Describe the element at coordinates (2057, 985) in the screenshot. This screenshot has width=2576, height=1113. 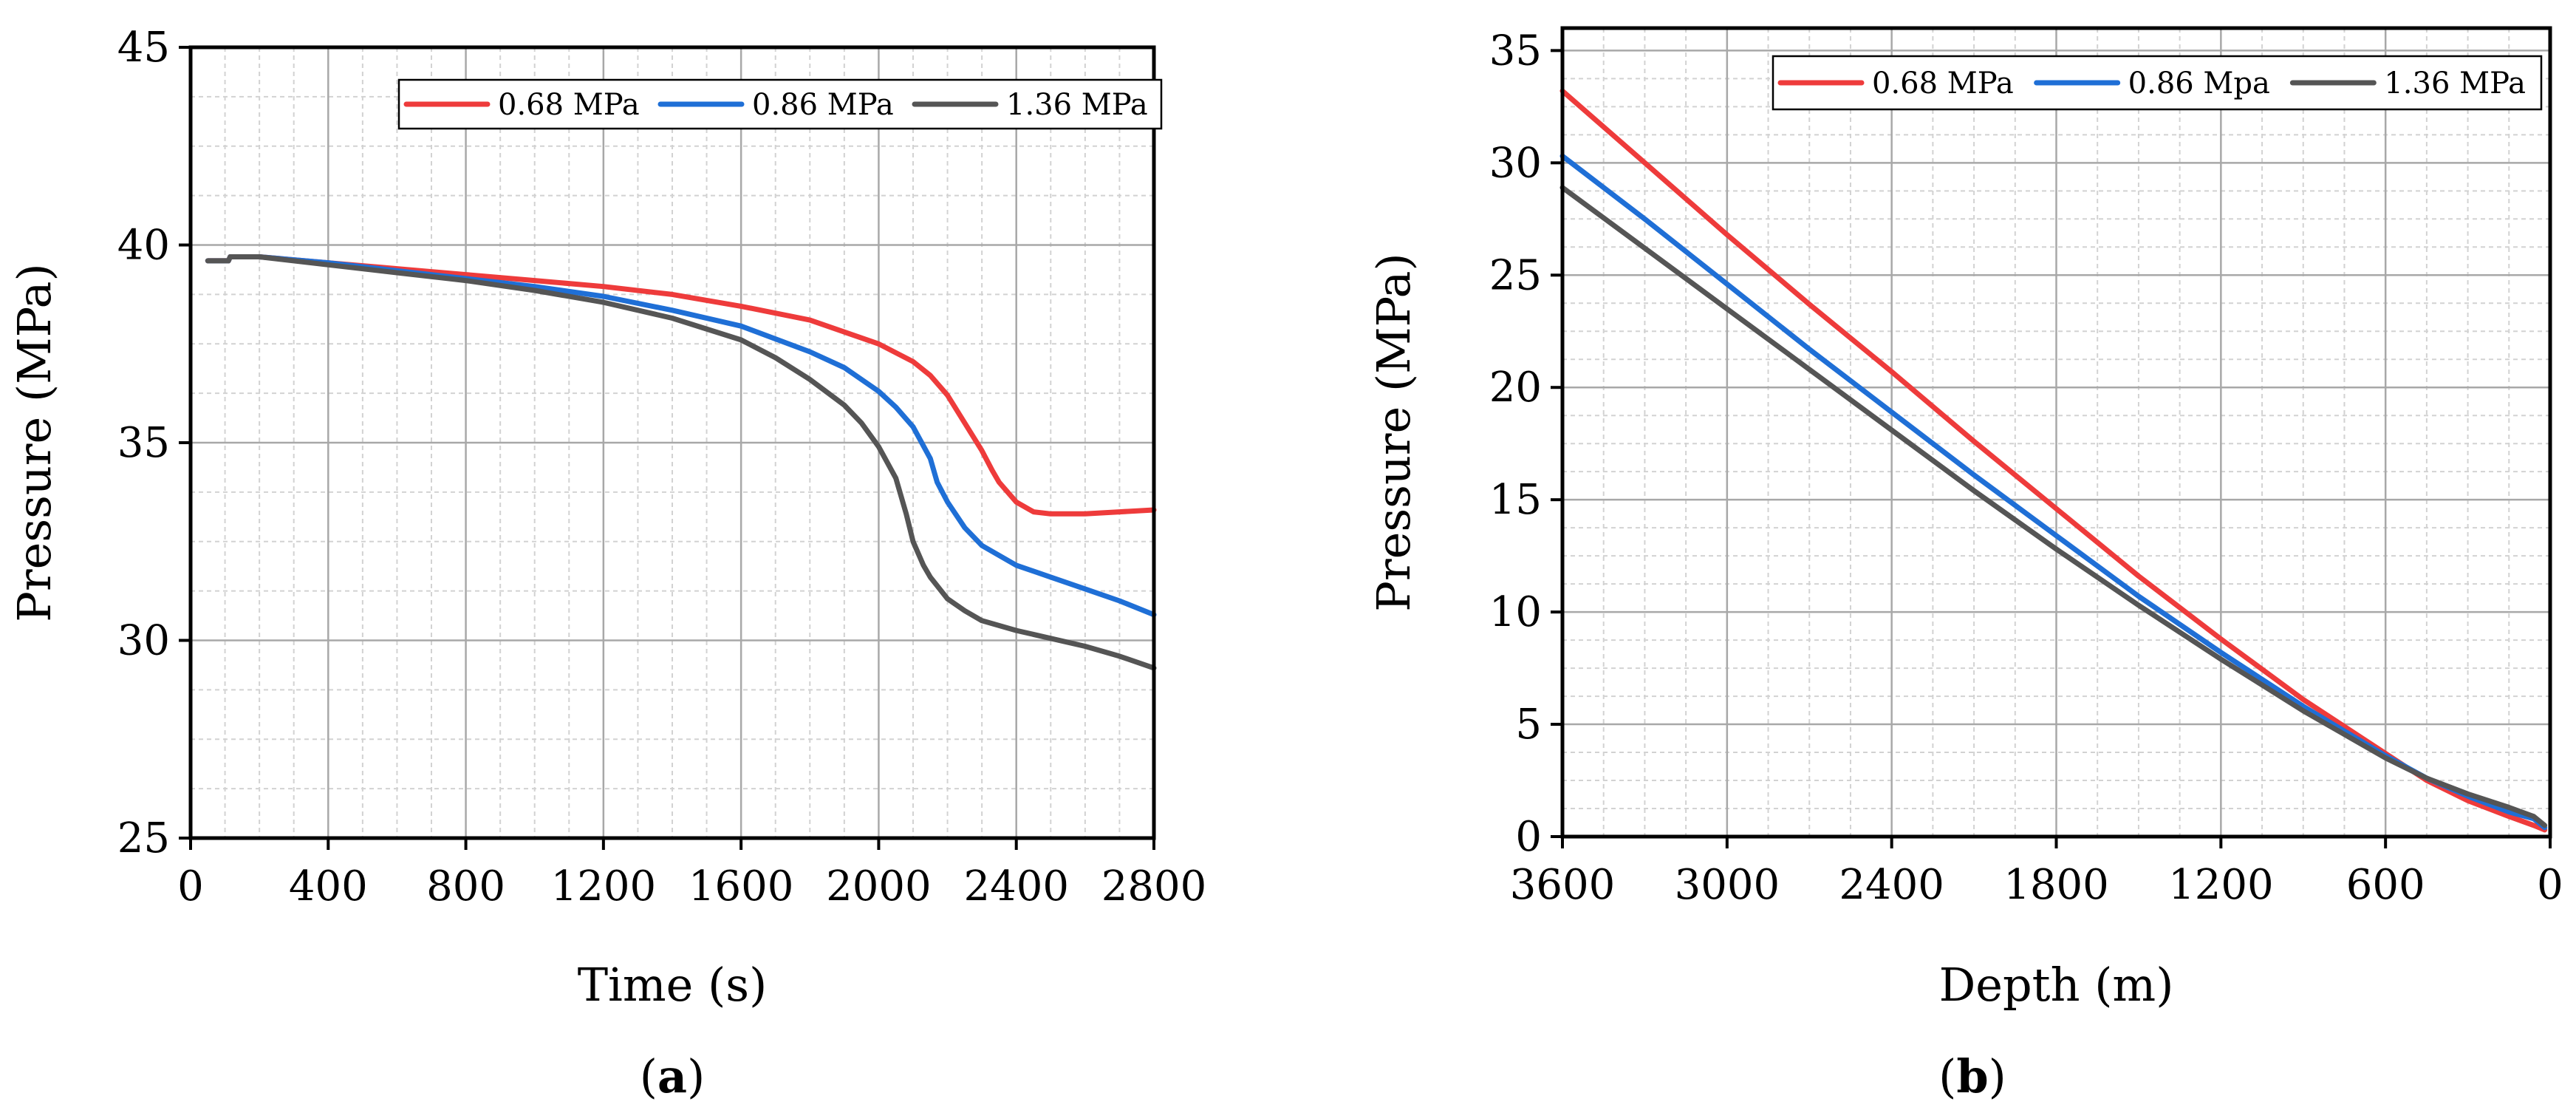
I see `x-axis-title: Depth (m)` at that location.